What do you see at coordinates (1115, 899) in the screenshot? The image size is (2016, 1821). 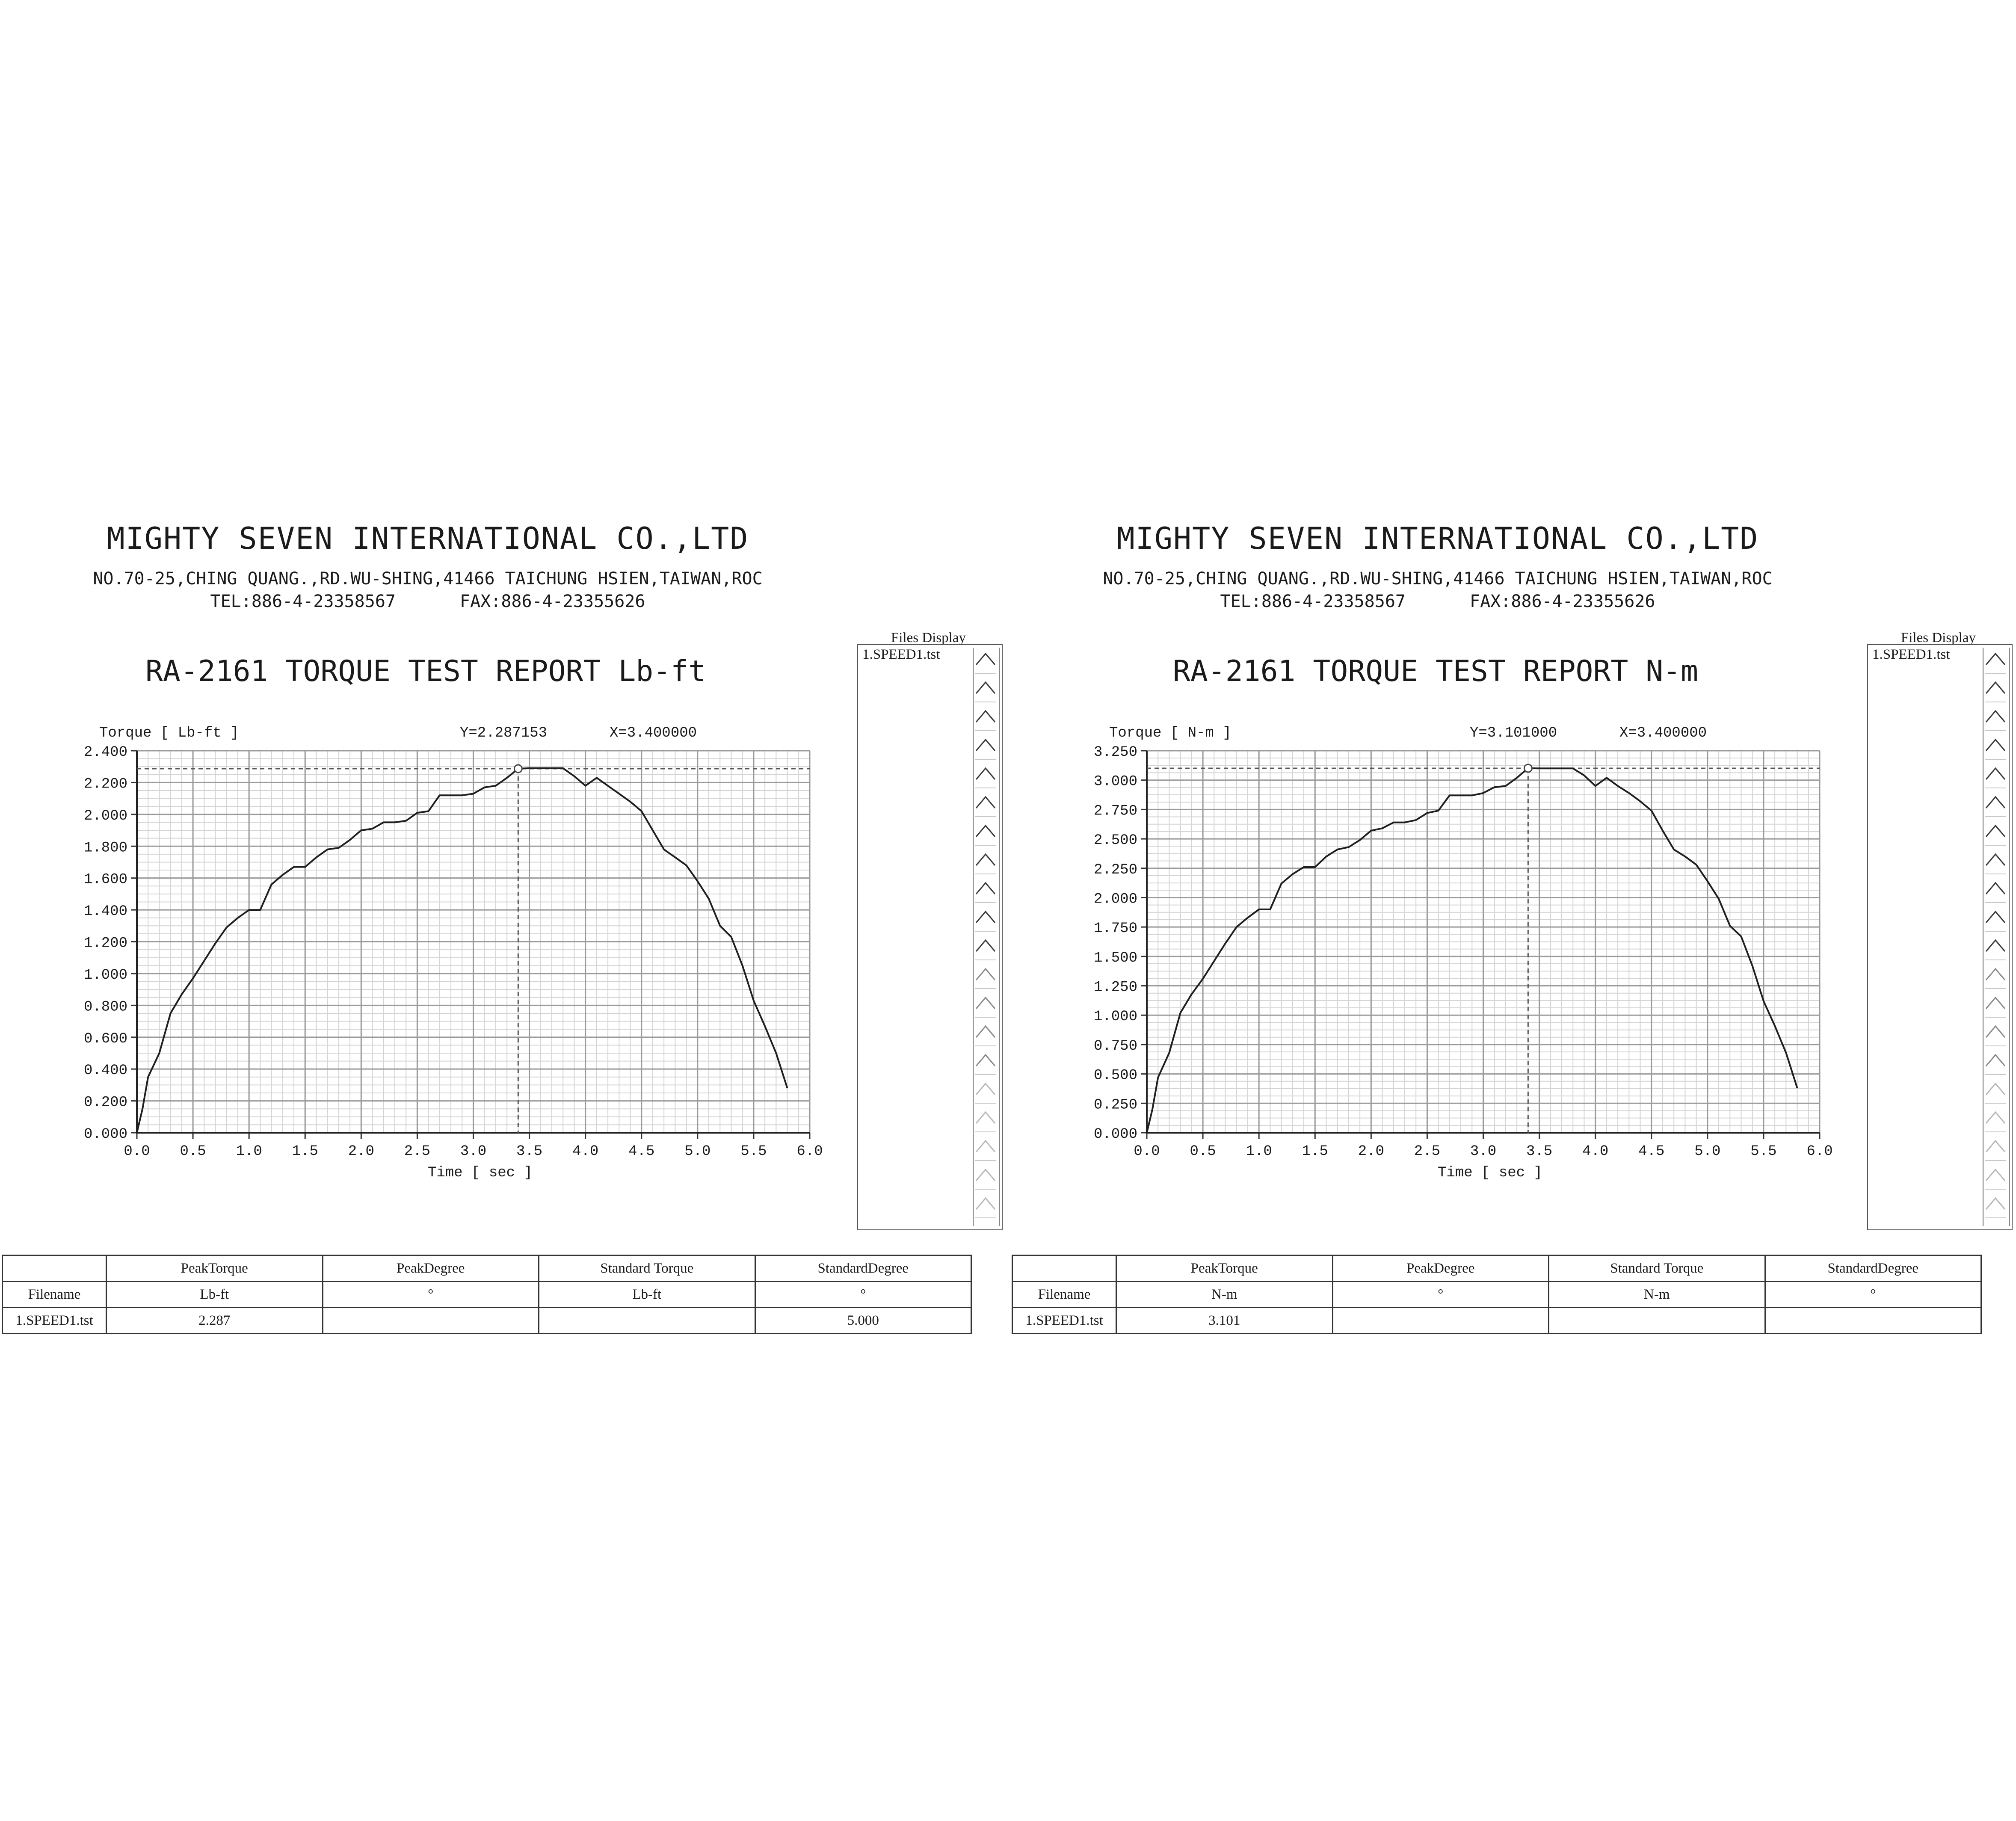 I see `y-tick-label: 2.000` at bounding box center [1115, 899].